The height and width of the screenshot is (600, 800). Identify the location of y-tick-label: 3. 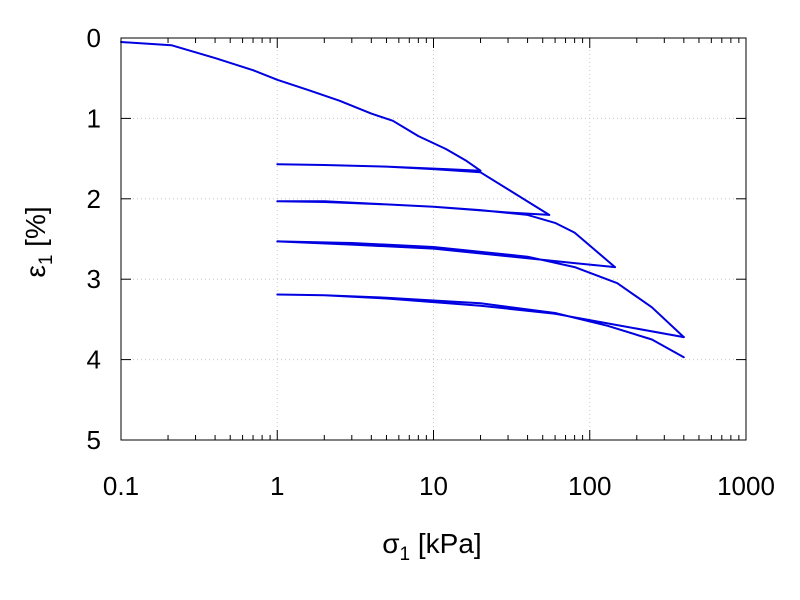
(94, 279).